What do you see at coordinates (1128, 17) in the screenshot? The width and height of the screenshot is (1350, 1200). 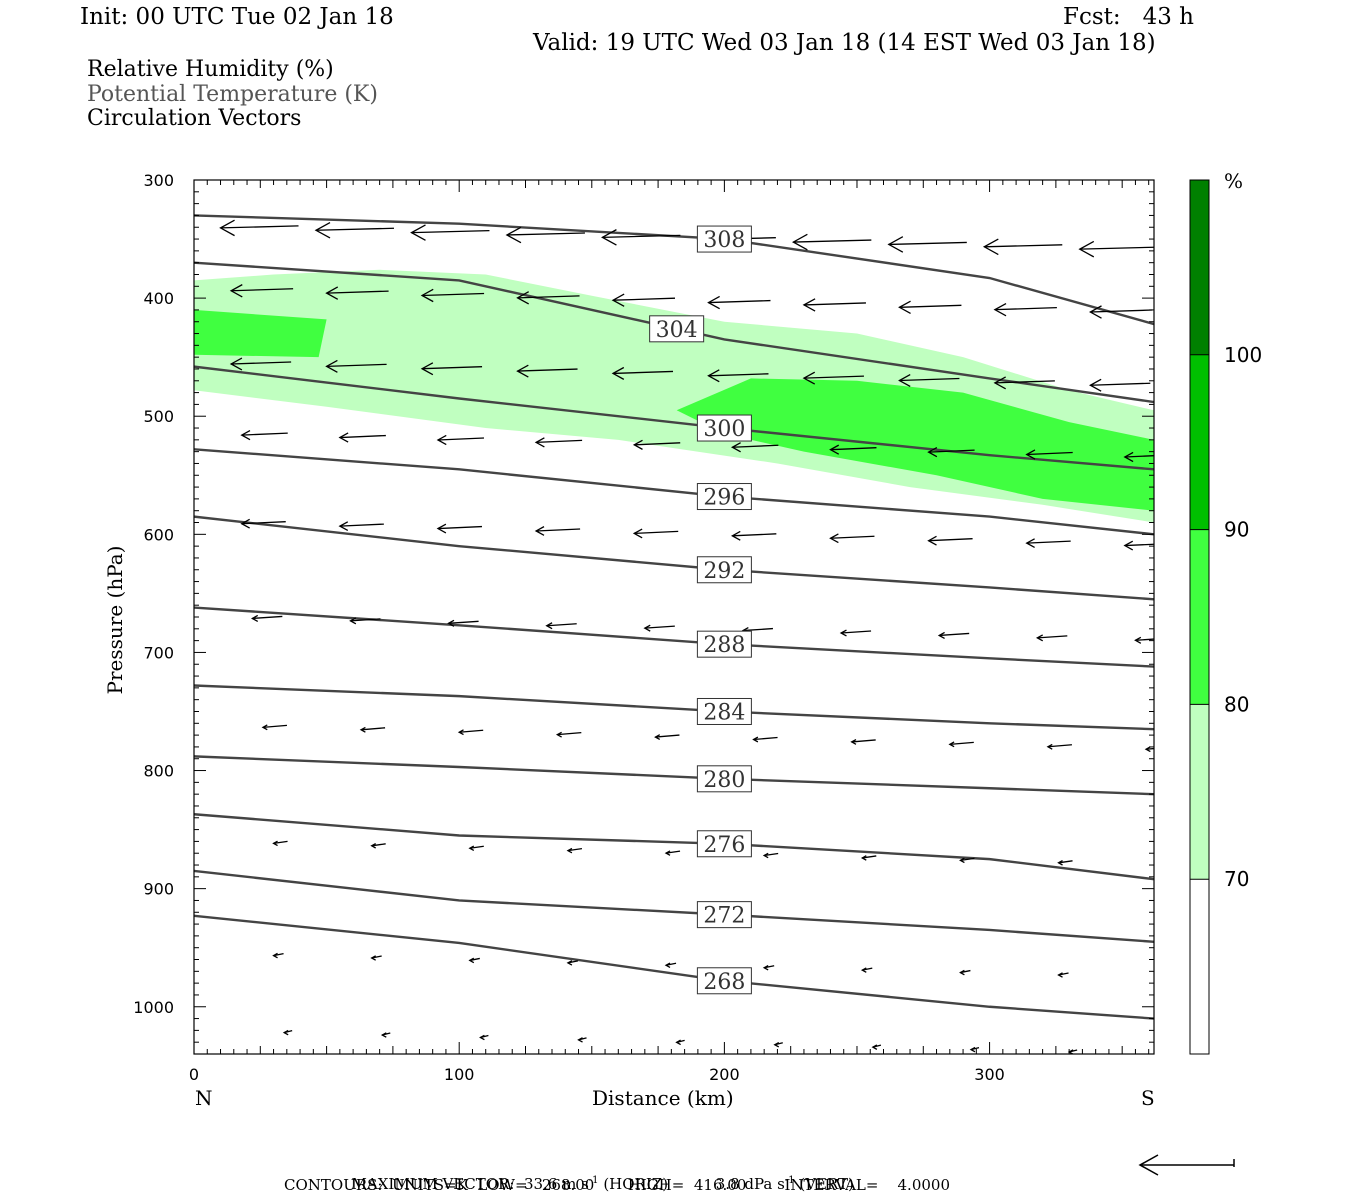 I see `forecast-hour: Fcst: 43 h` at bounding box center [1128, 17].